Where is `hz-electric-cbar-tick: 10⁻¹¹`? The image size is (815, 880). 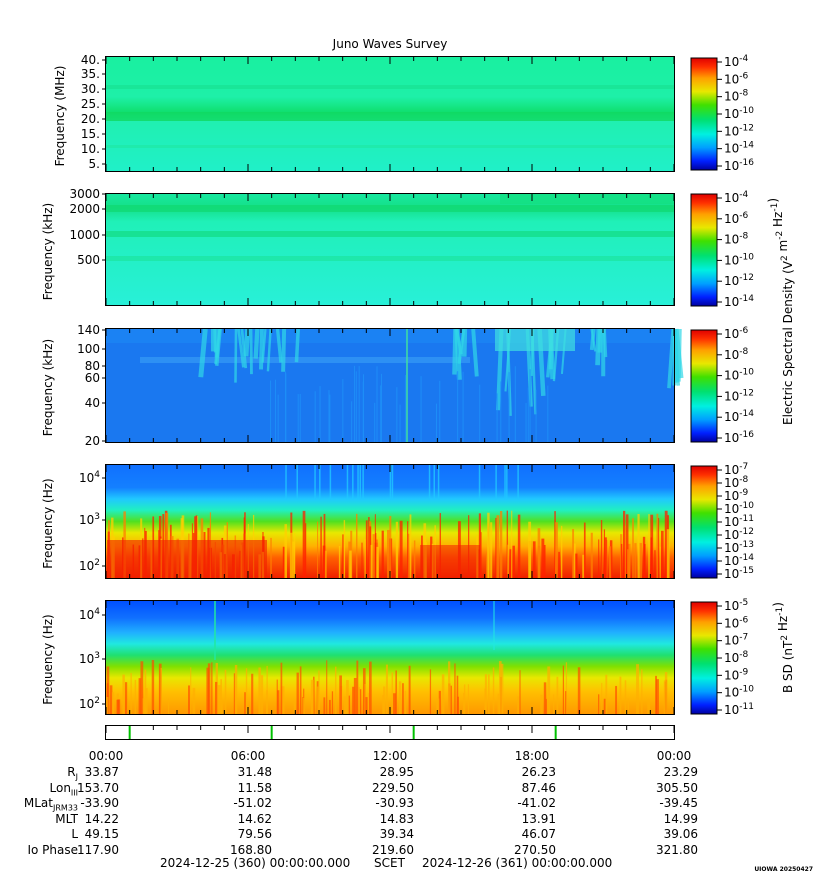
hz-electric-cbar-tick: 10⁻¹¹ is located at coordinates (739, 521).